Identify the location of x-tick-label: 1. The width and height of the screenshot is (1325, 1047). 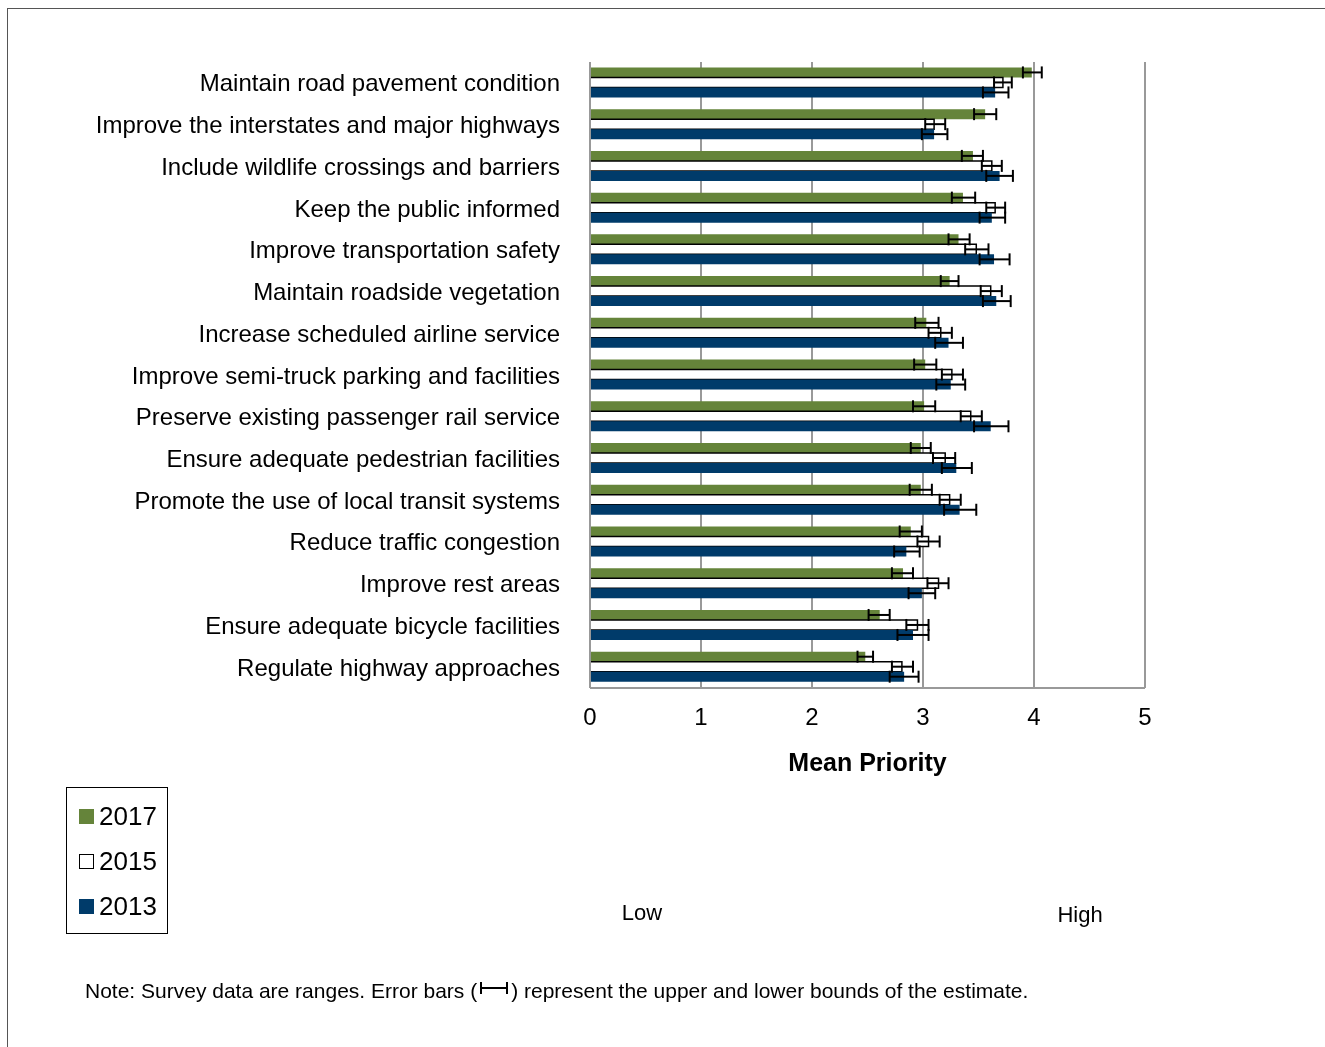
(701, 717).